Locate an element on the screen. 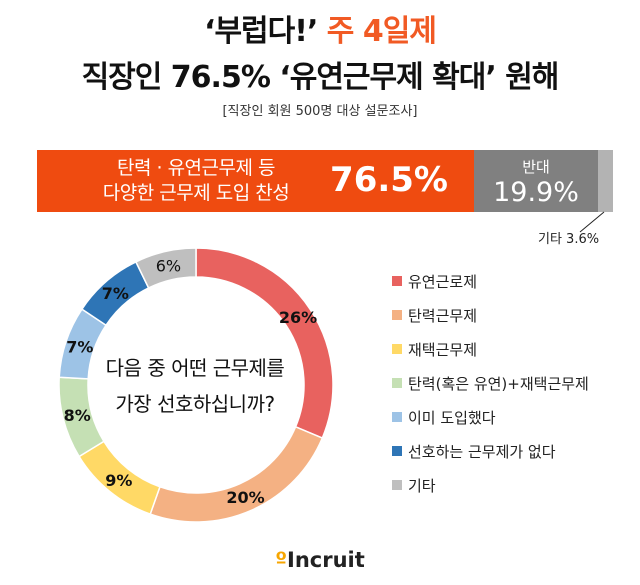  title-accent: 주 4일제 is located at coordinates (381, 31).